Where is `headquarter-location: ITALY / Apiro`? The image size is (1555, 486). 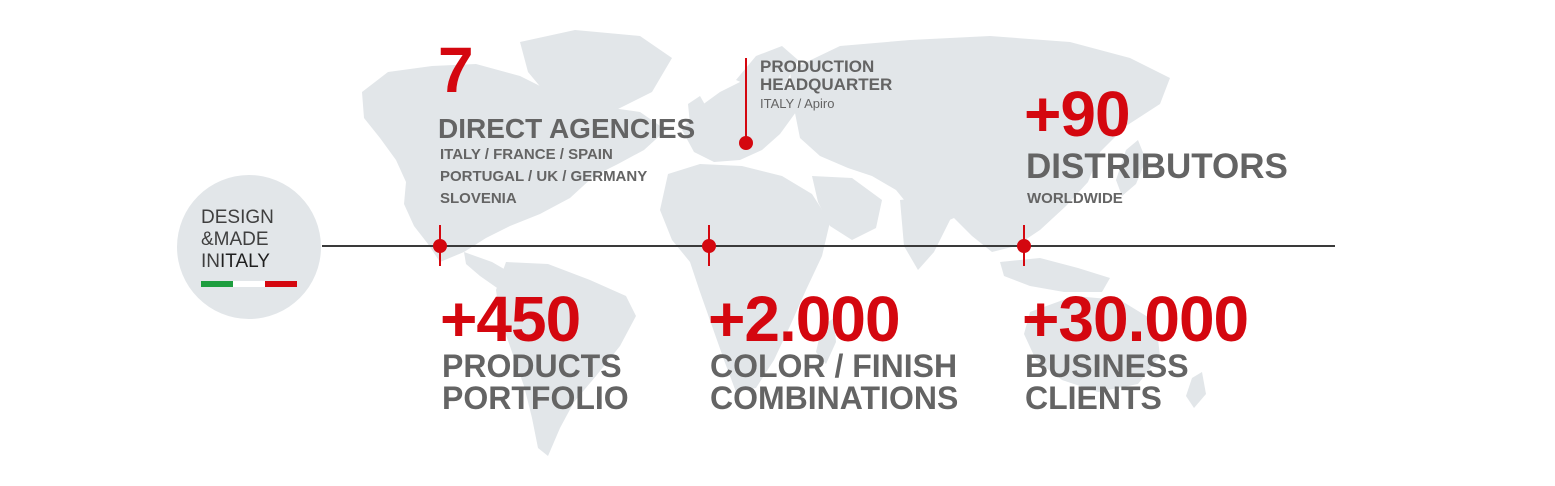
headquarter-location: ITALY / Apiro is located at coordinates (797, 103).